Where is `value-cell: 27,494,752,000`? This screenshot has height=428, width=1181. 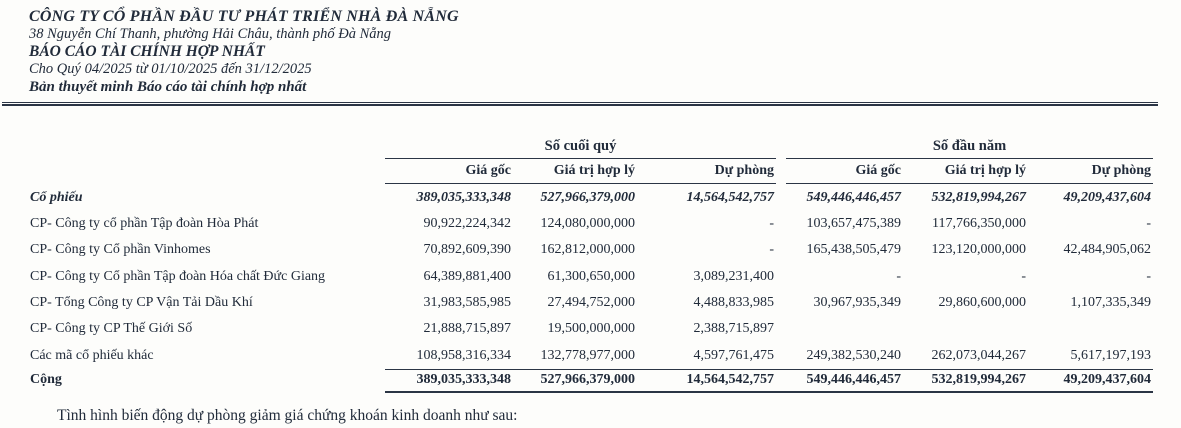
value-cell: 27,494,752,000 is located at coordinates (591, 303).